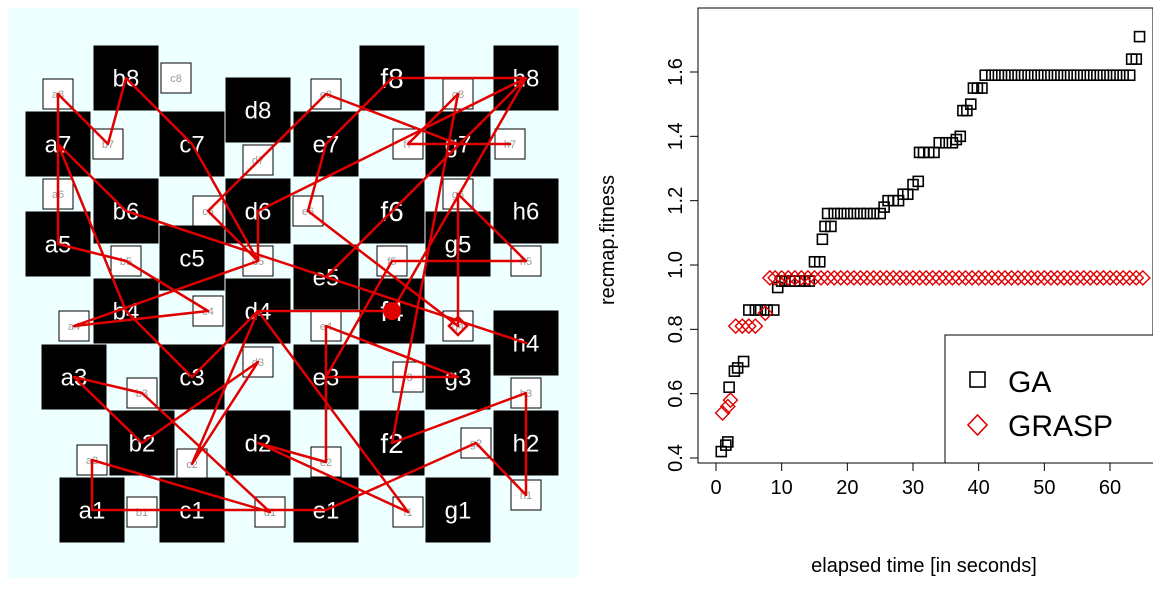 The width and height of the screenshot is (1153, 590). I want to click on x-tick-label: 20, so click(847, 488).